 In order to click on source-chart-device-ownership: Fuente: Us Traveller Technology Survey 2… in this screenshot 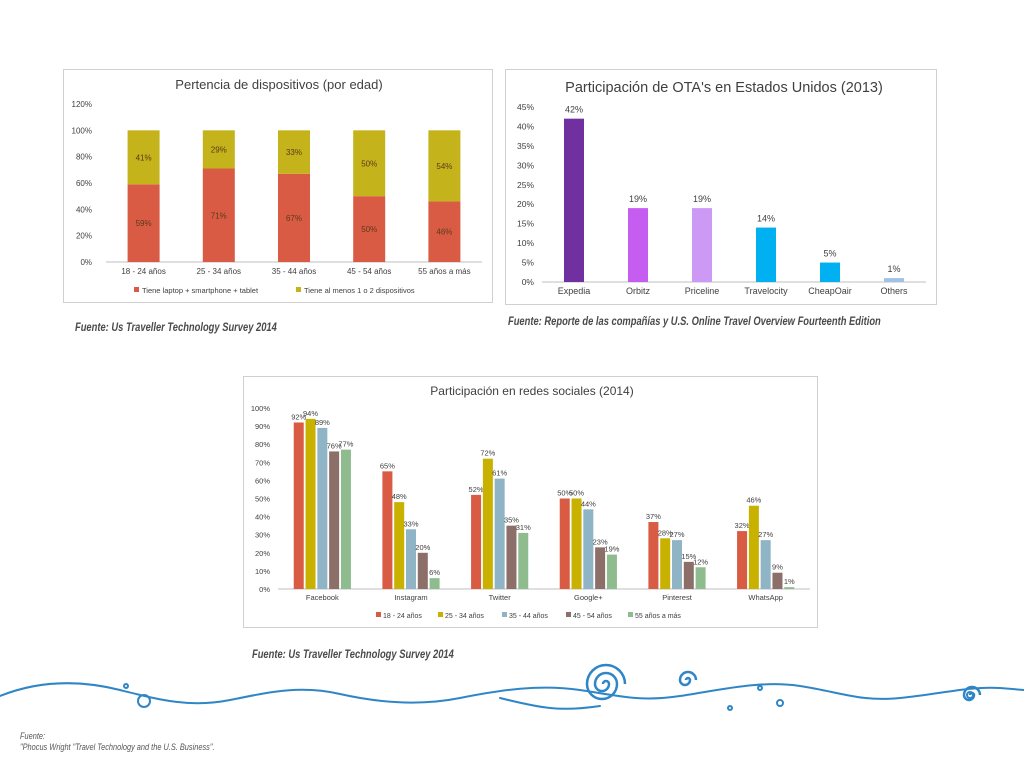, I will do `click(176, 327)`.